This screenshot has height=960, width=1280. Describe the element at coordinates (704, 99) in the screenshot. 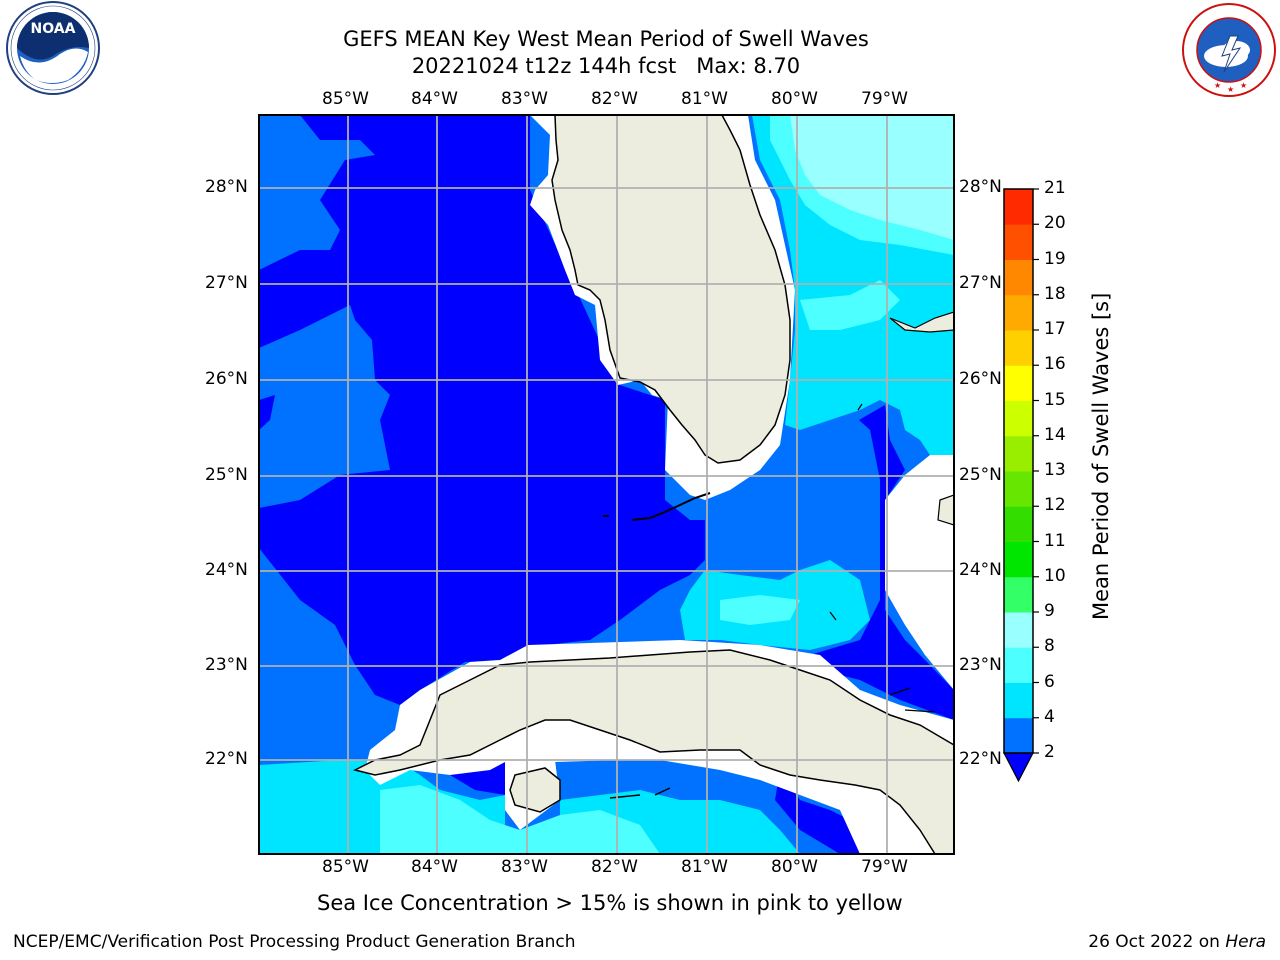

I see `lon-label-top: 81°W` at that location.